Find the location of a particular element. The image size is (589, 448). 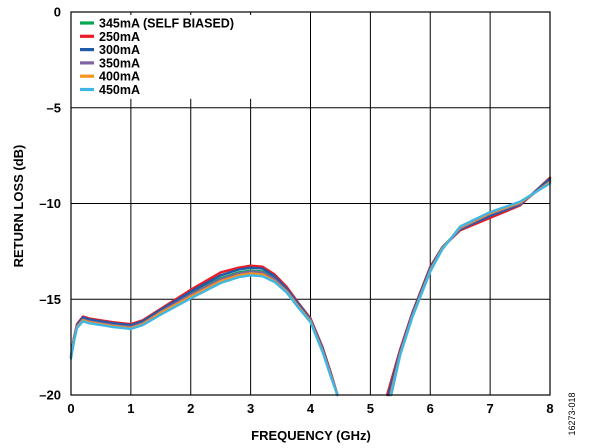

figure-id-label: 16273-018 is located at coordinates (572, 413).